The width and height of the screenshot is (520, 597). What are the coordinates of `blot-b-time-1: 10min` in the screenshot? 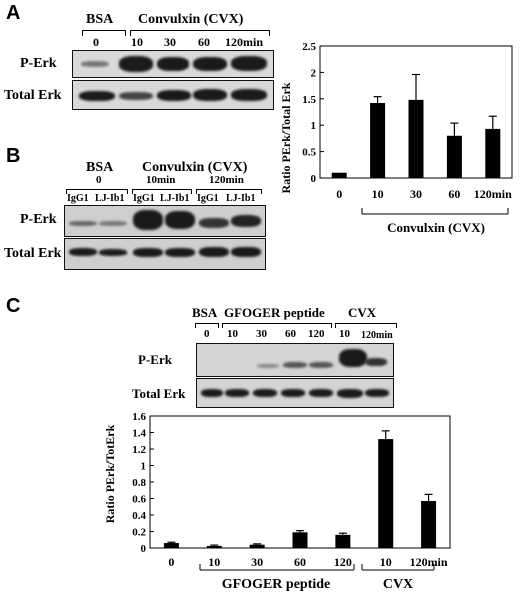 It's located at (161, 180).